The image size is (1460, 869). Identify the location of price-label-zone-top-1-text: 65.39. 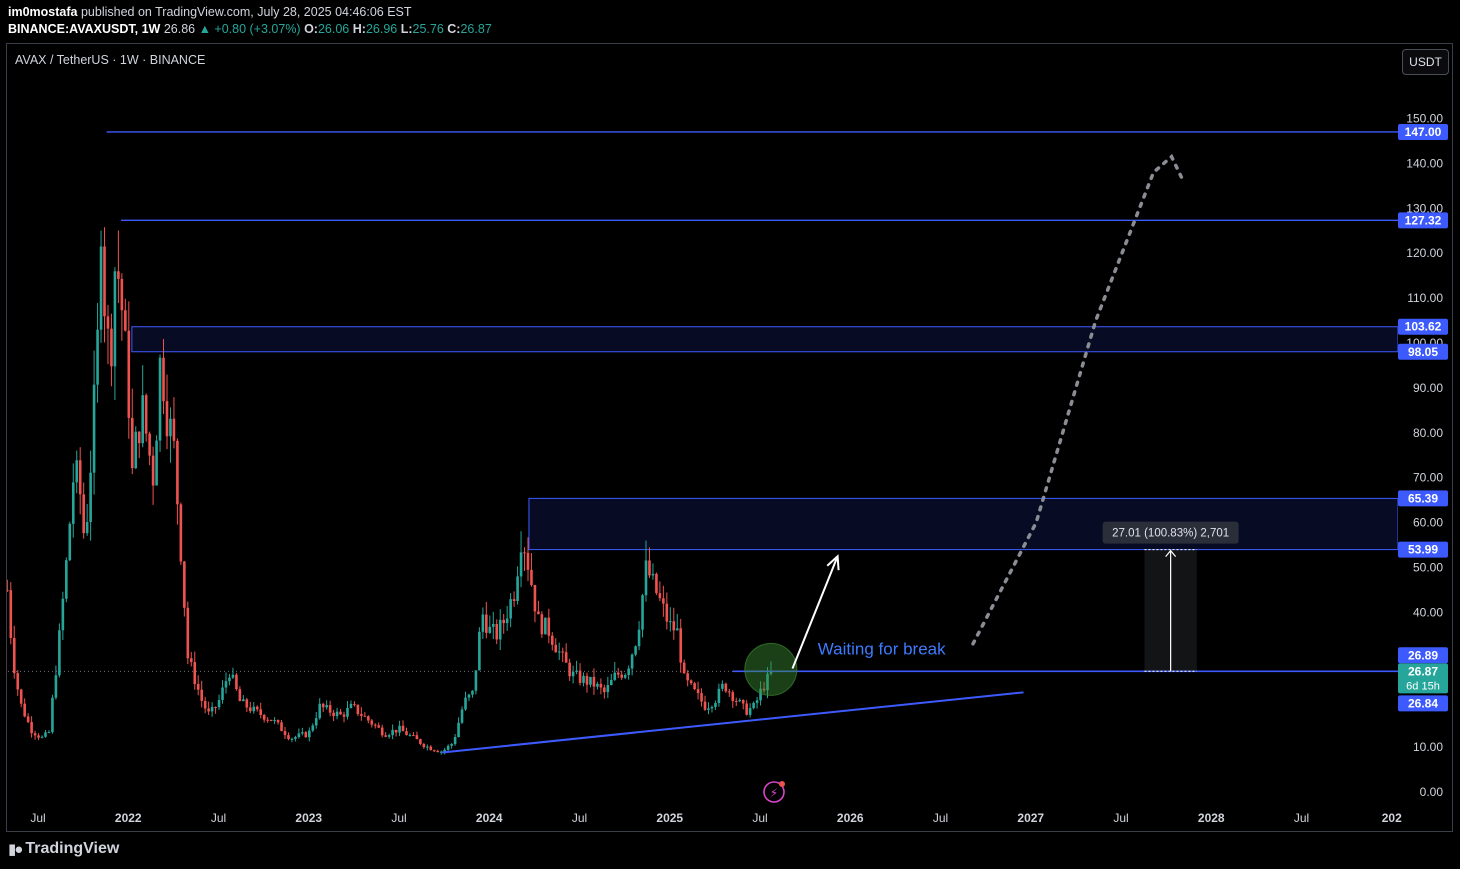
(1423, 498).